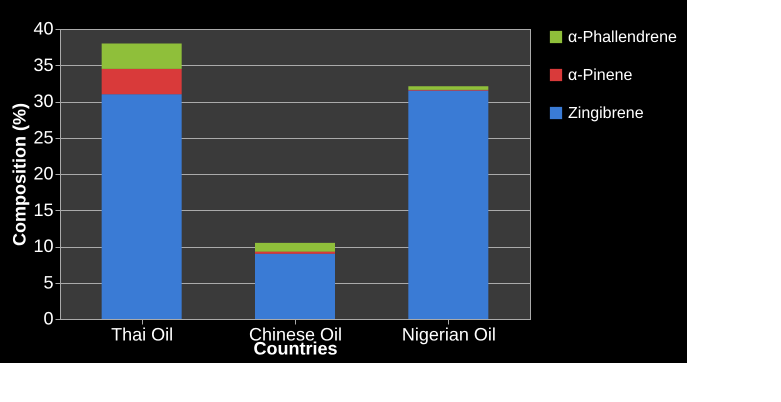  What do you see at coordinates (48, 282) in the screenshot?
I see `y-tick-label: 5` at bounding box center [48, 282].